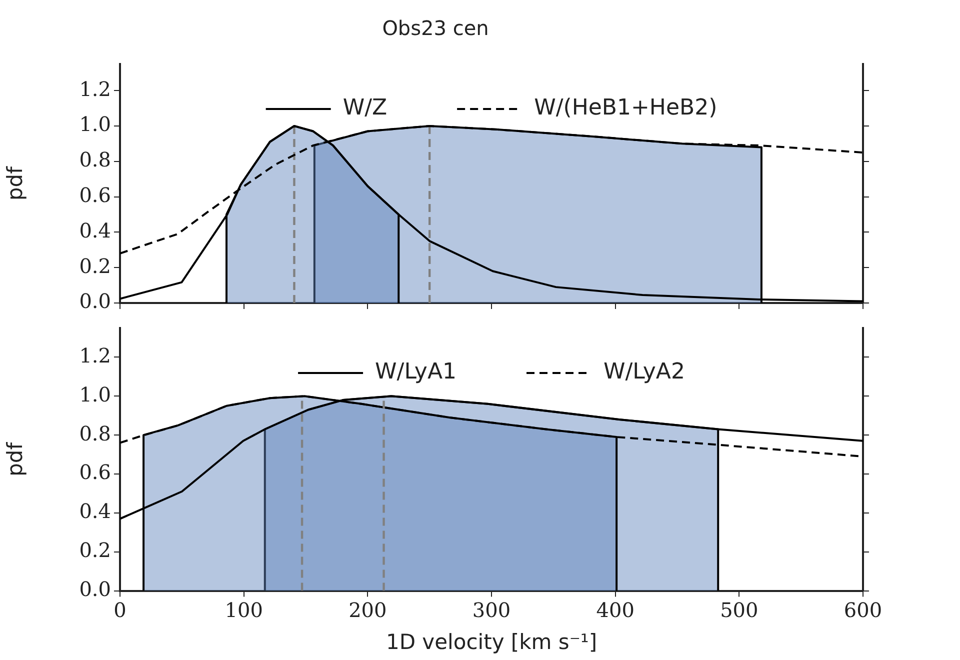 The width and height of the screenshot is (960, 660). What do you see at coordinates (243, 610) in the screenshot?
I see `x-tick-label: 100` at bounding box center [243, 610].